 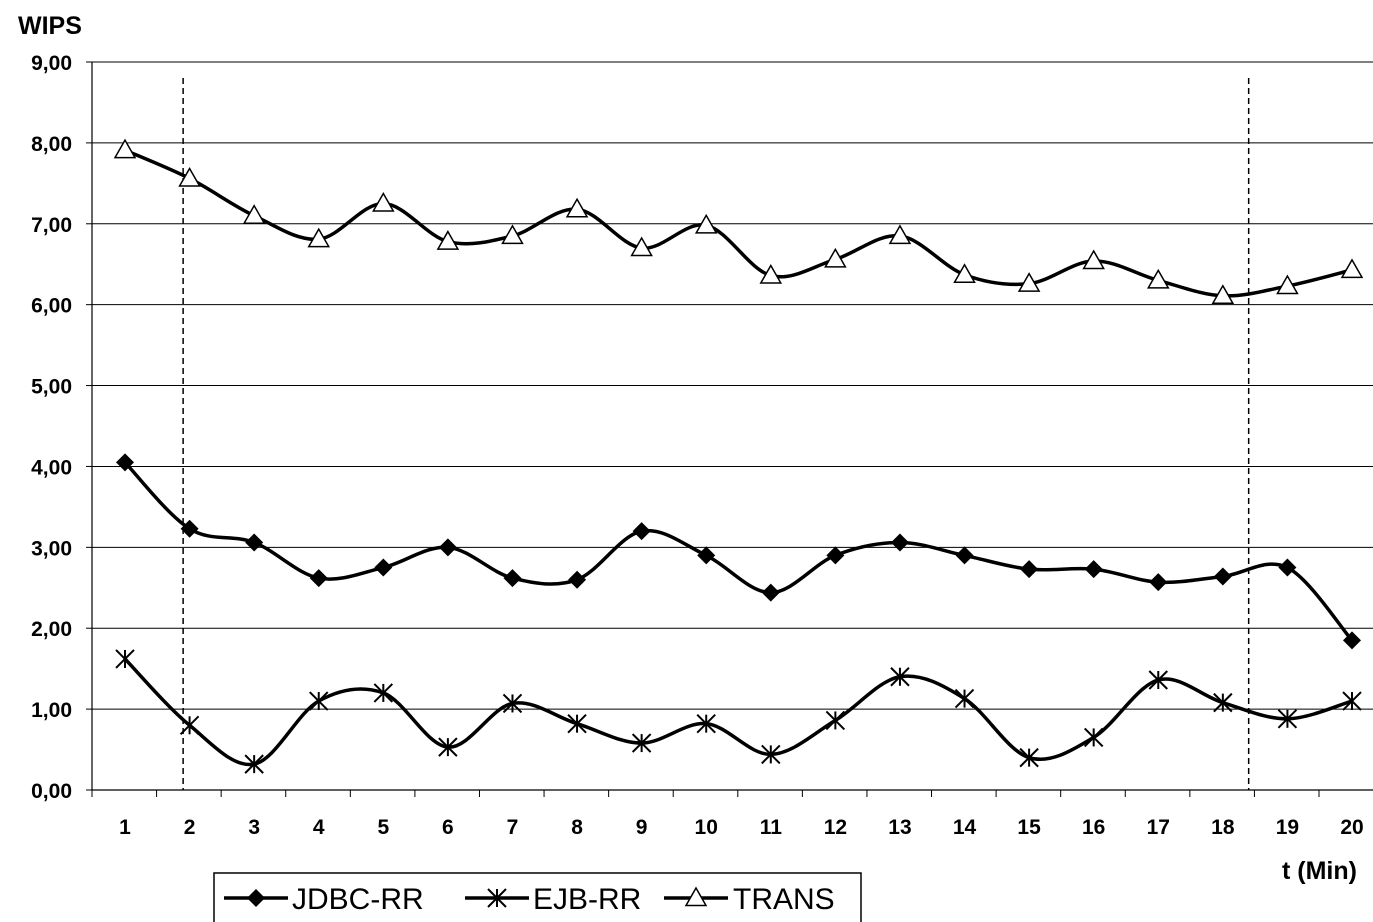 I want to click on y-axis-ticks: 0,00 1,00 2,00 3,00 4,00 5,00 6,00 7,00 8,00 9,00, so click(x=61, y=427).